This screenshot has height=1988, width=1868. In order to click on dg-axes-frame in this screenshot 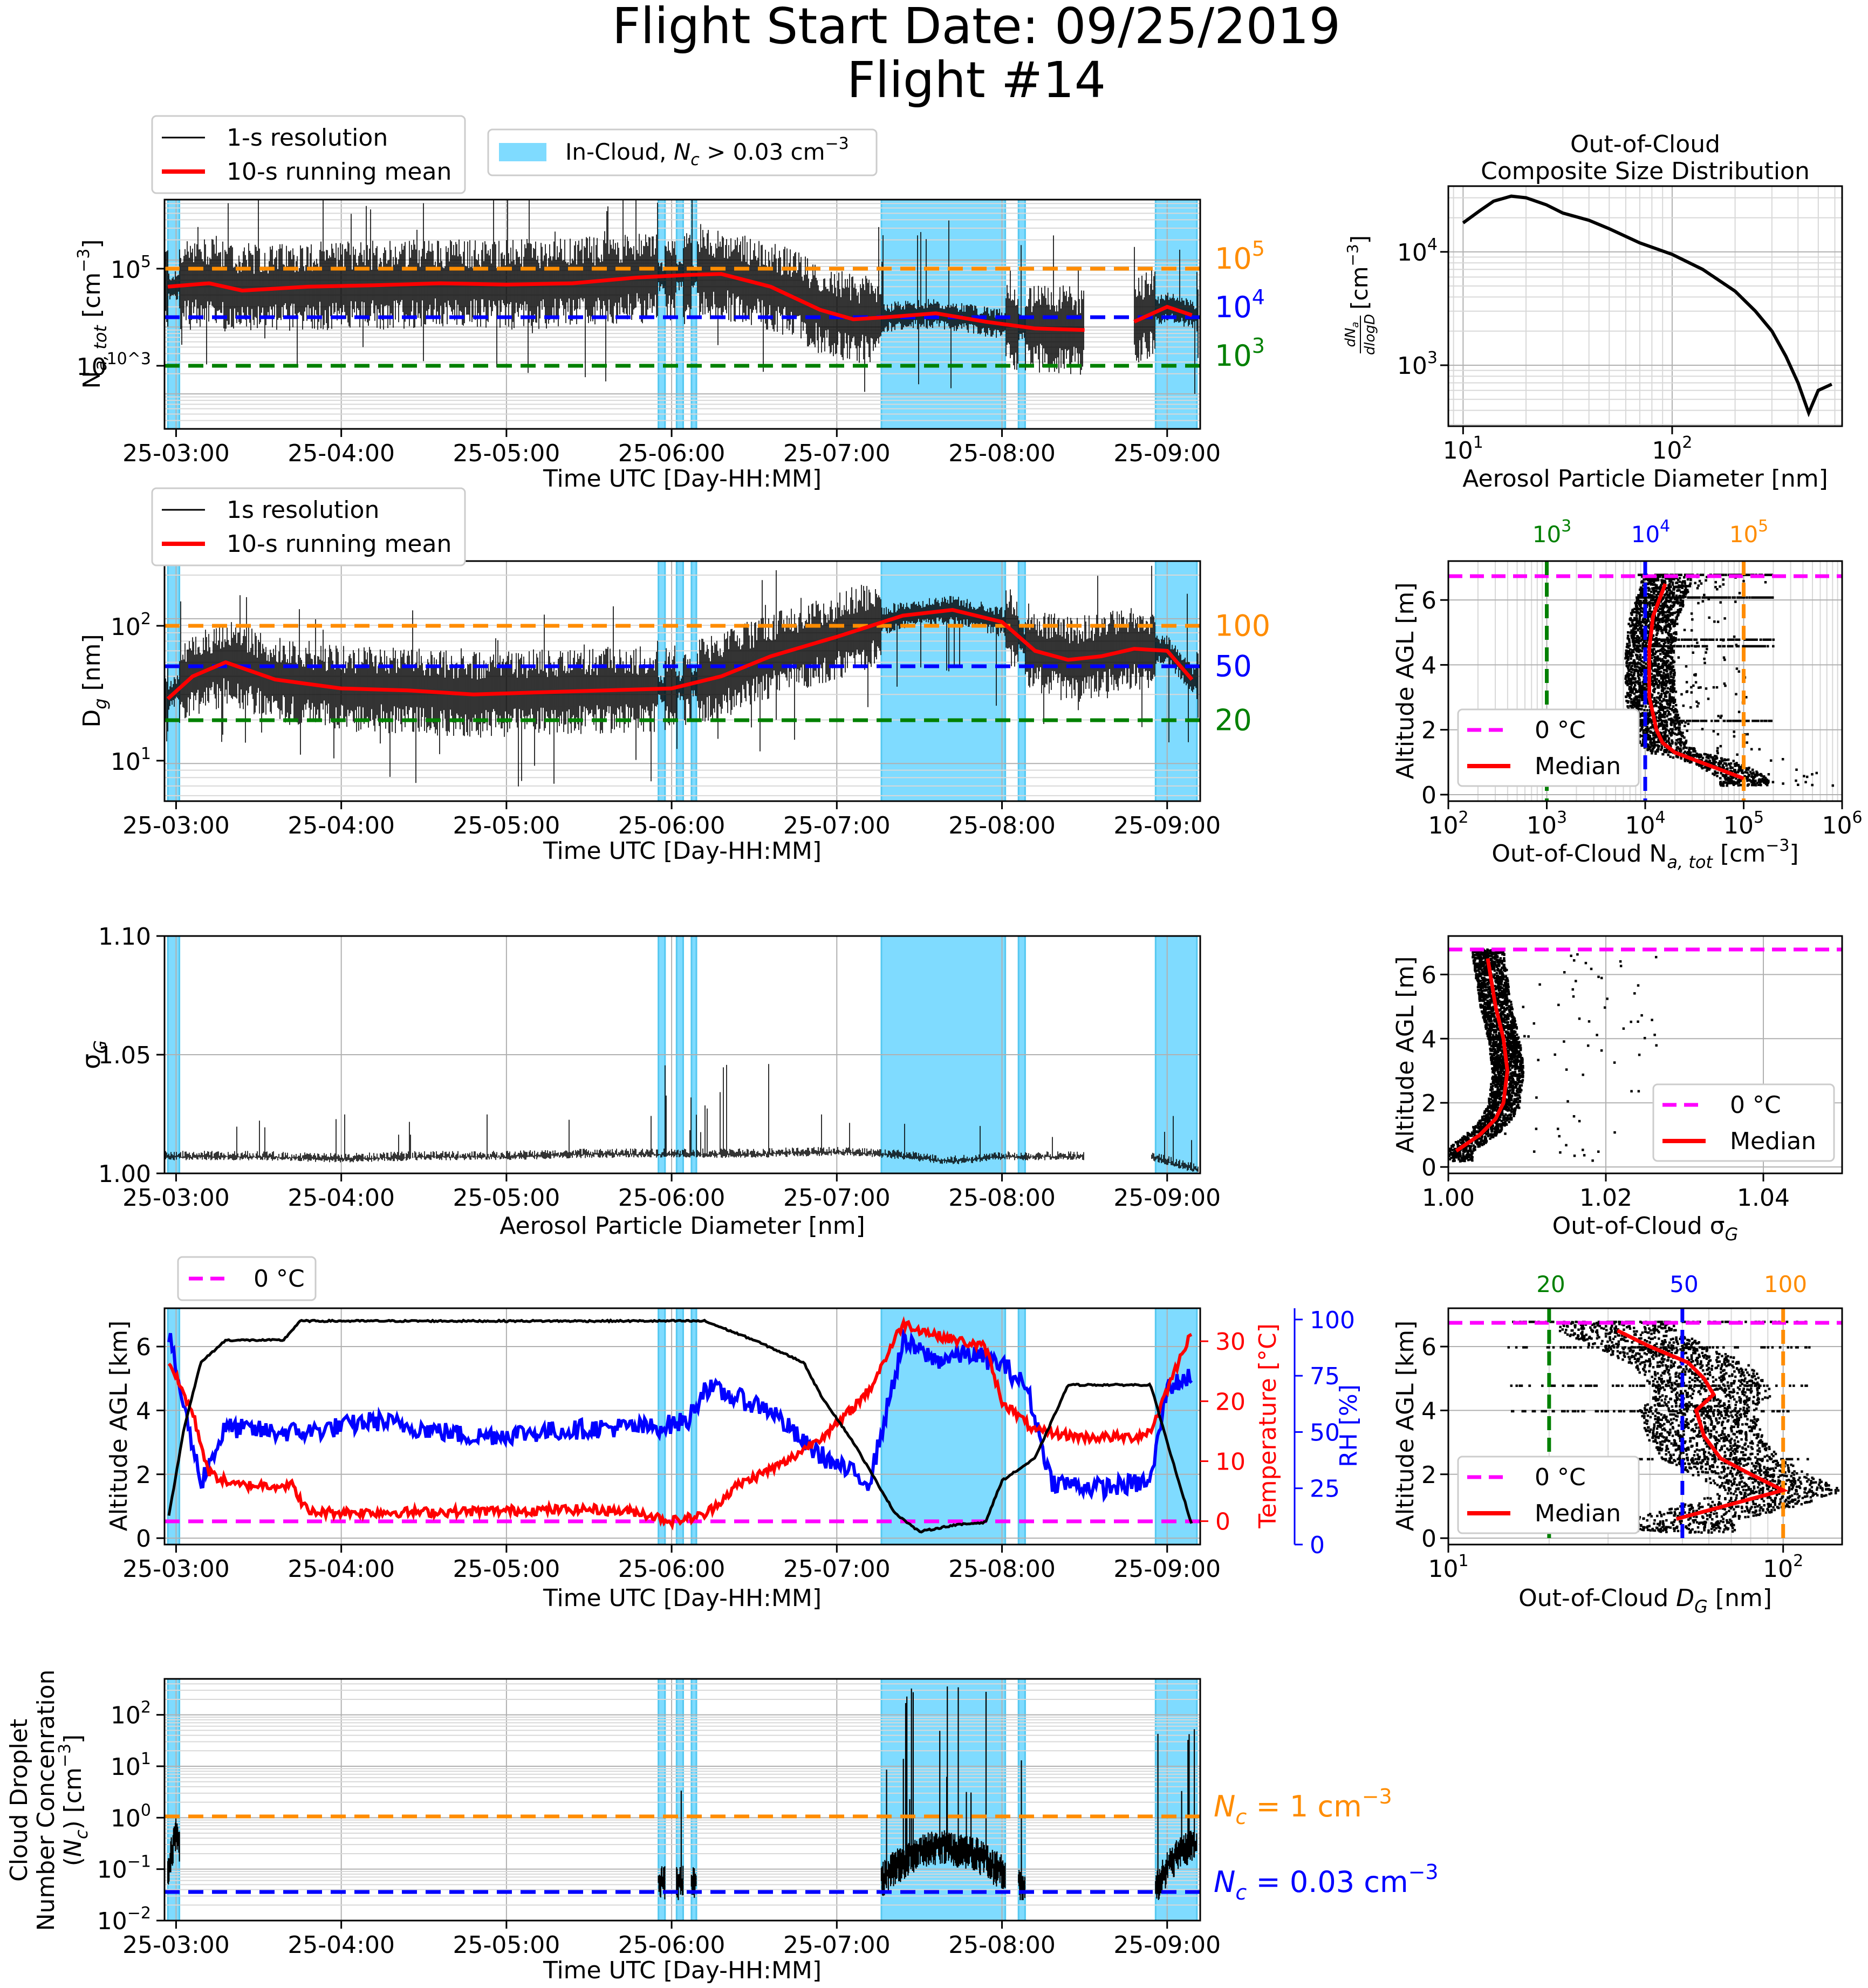, I will do `click(682, 681)`.